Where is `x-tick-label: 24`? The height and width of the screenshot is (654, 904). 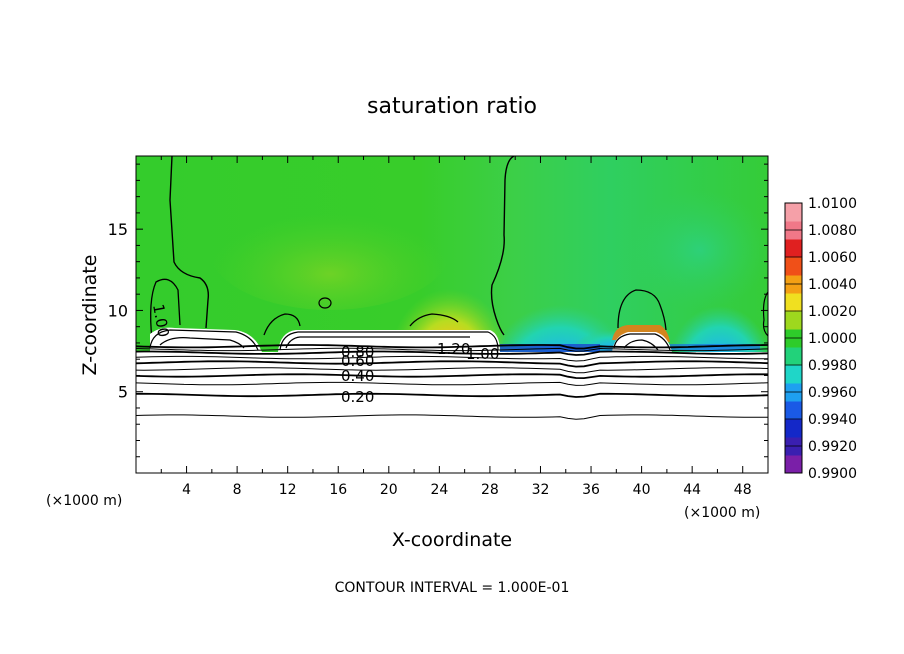 x-tick-label: 24 is located at coordinates (439, 490).